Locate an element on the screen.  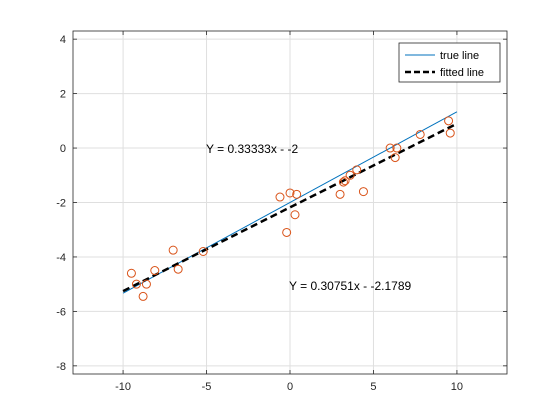
y-tick-labels: -8 -6 -4 -2 0 2 4 is located at coordinates (61, 203).